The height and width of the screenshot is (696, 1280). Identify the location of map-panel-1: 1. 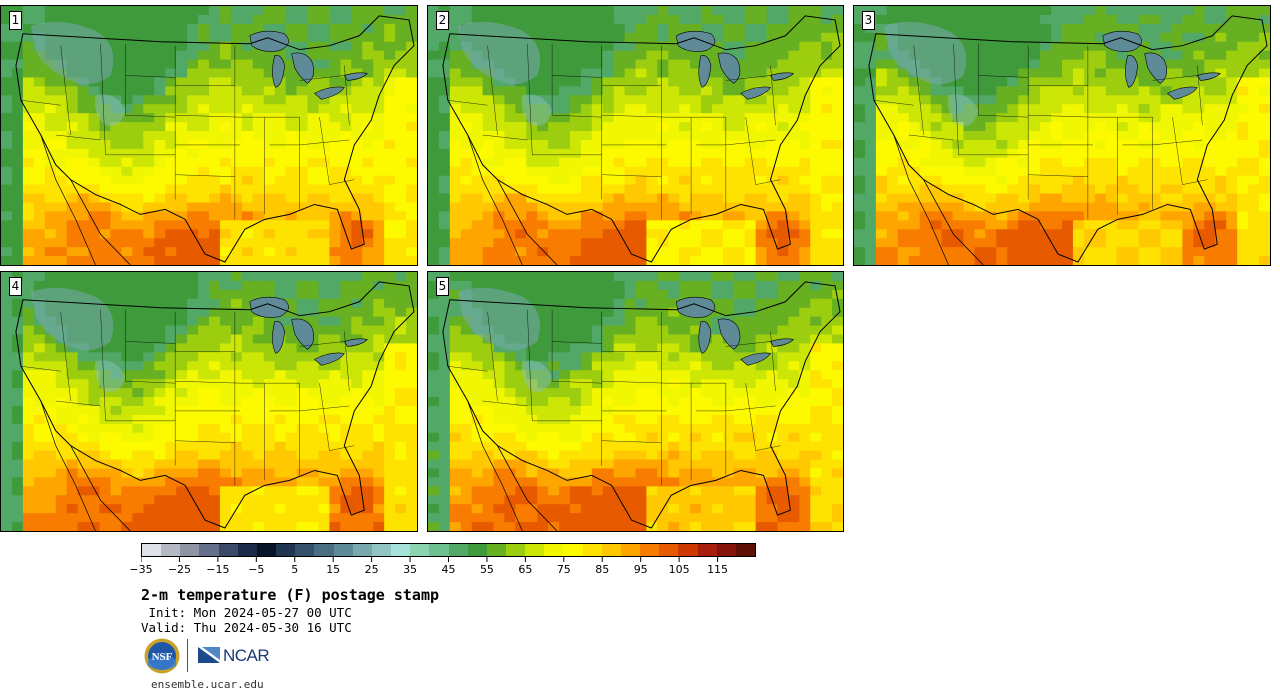
(209, 135).